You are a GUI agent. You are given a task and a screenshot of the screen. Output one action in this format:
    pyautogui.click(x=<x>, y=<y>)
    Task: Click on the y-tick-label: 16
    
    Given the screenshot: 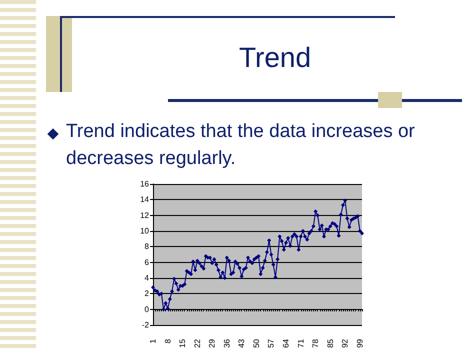 What is the action you would take?
    pyautogui.click(x=145, y=184)
    